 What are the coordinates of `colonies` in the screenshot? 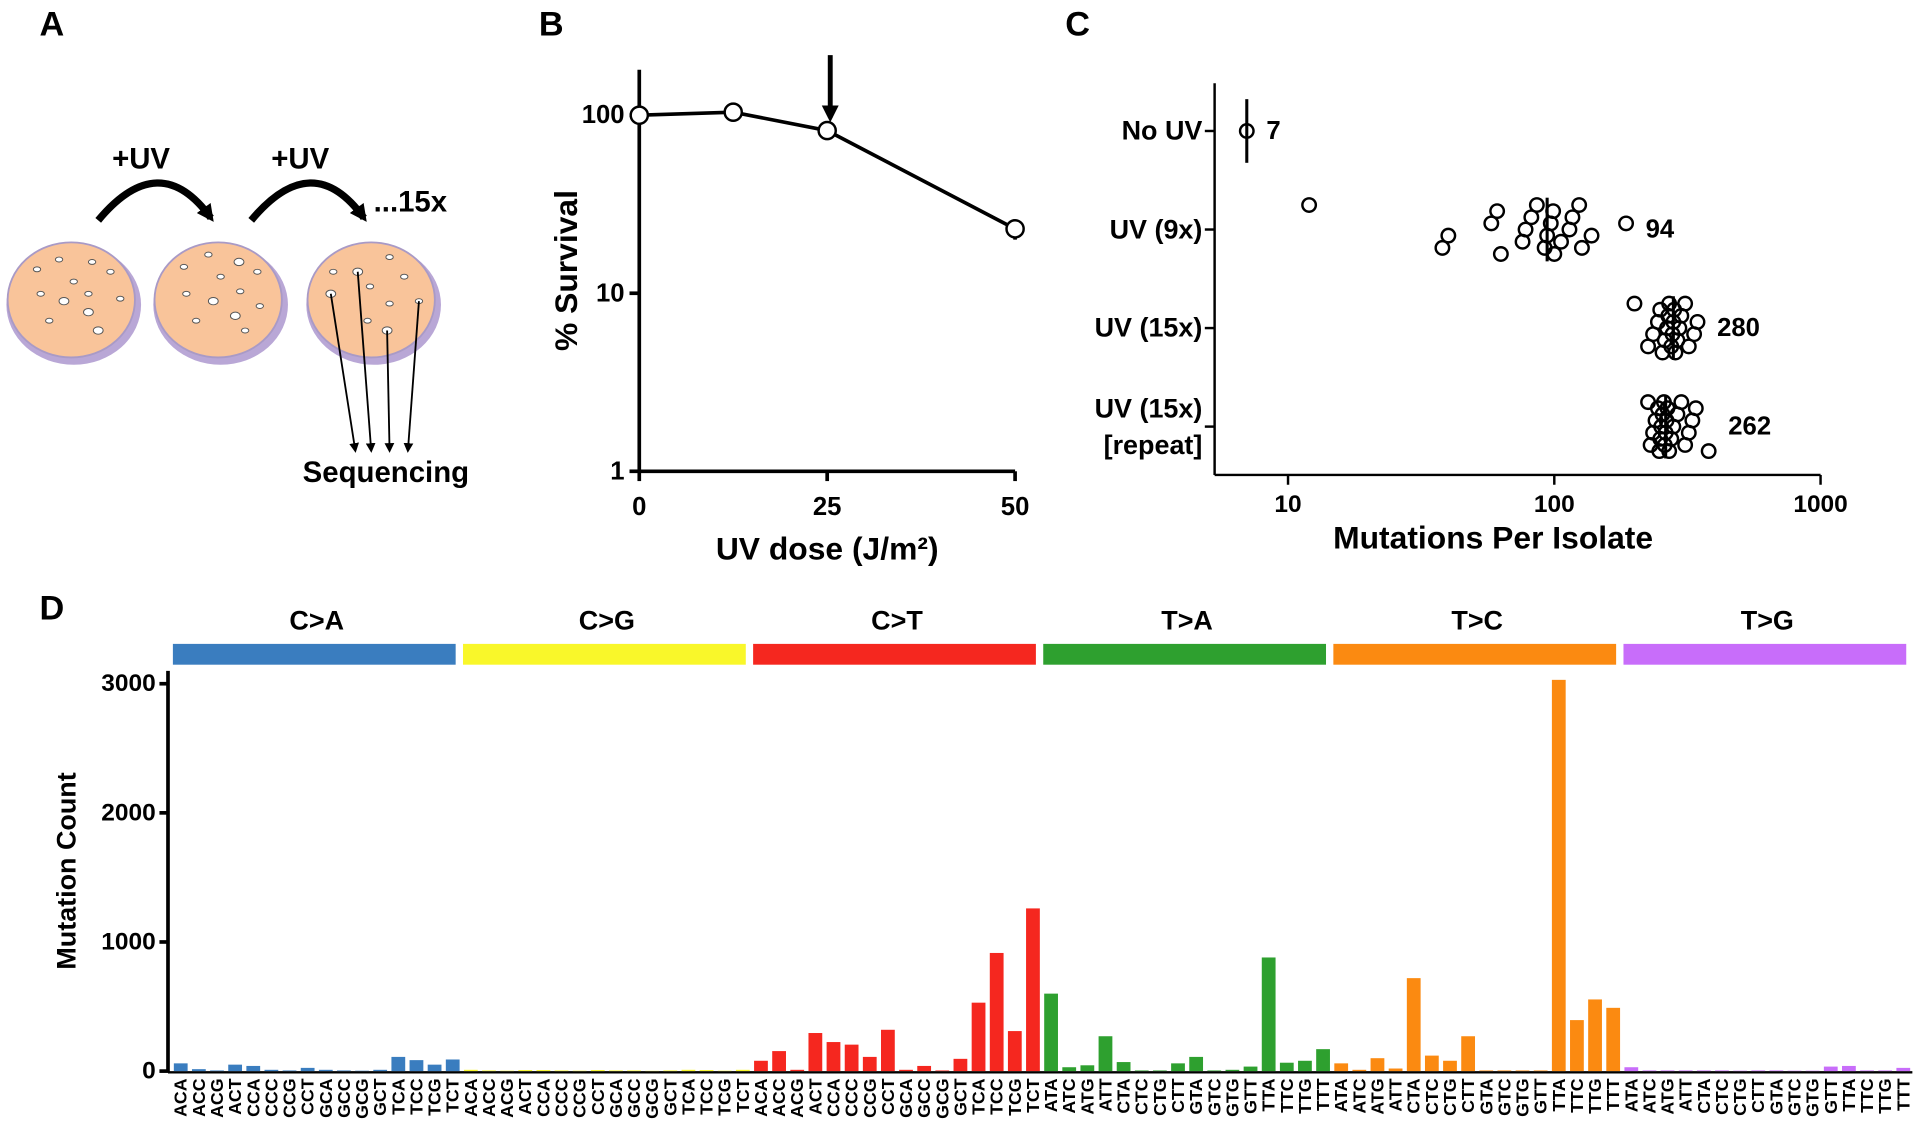 It's located at (228, 293).